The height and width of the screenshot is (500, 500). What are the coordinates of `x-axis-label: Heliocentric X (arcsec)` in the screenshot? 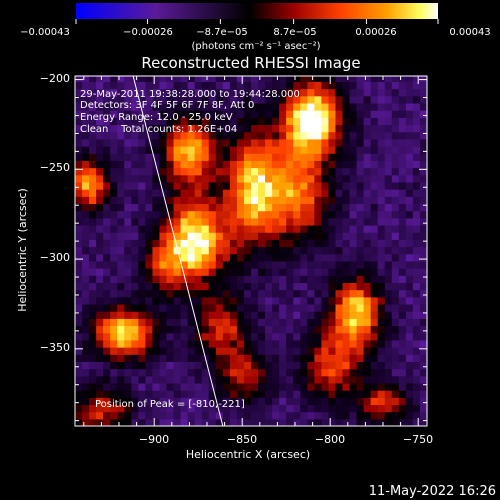 It's located at (248, 454).